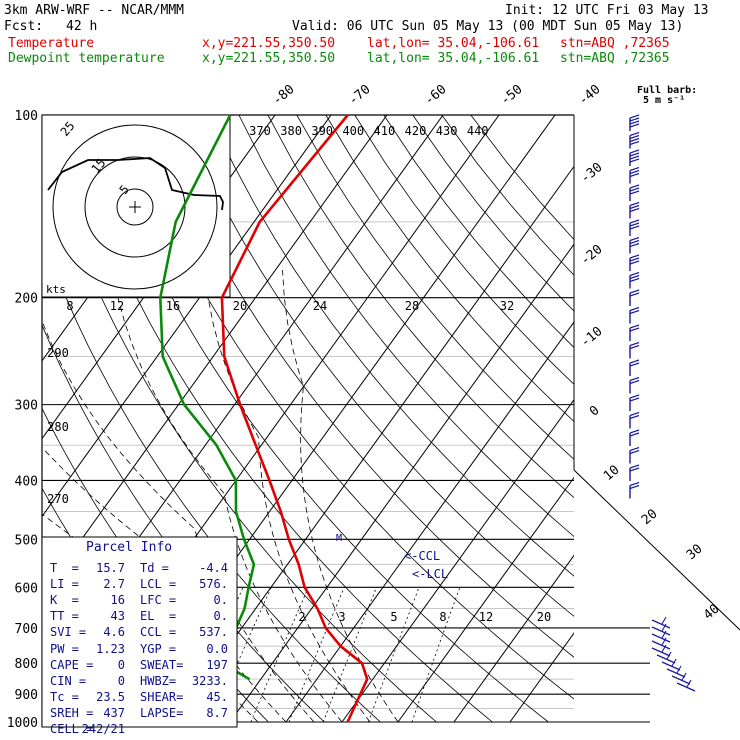  What do you see at coordinates (26, 299) in the screenshot?
I see `pressure-label: 200` at bounding box center [26, 299].